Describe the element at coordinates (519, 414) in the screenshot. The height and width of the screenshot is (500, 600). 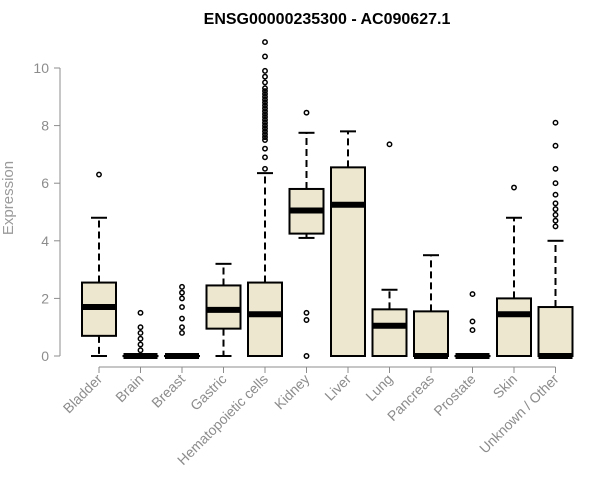
I see `x-tick-label-unknown-other: Unknown / Other` at that location.